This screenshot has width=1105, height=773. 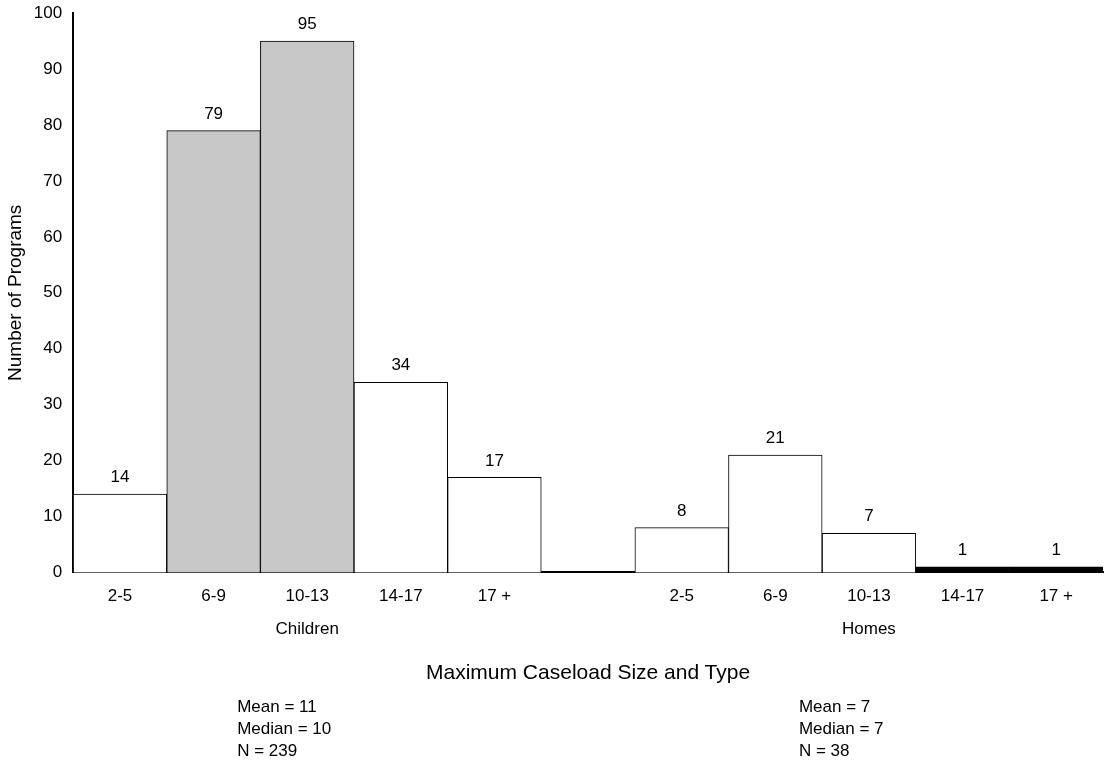 I want to click on data-label: 7, so click(x=869, y=516).